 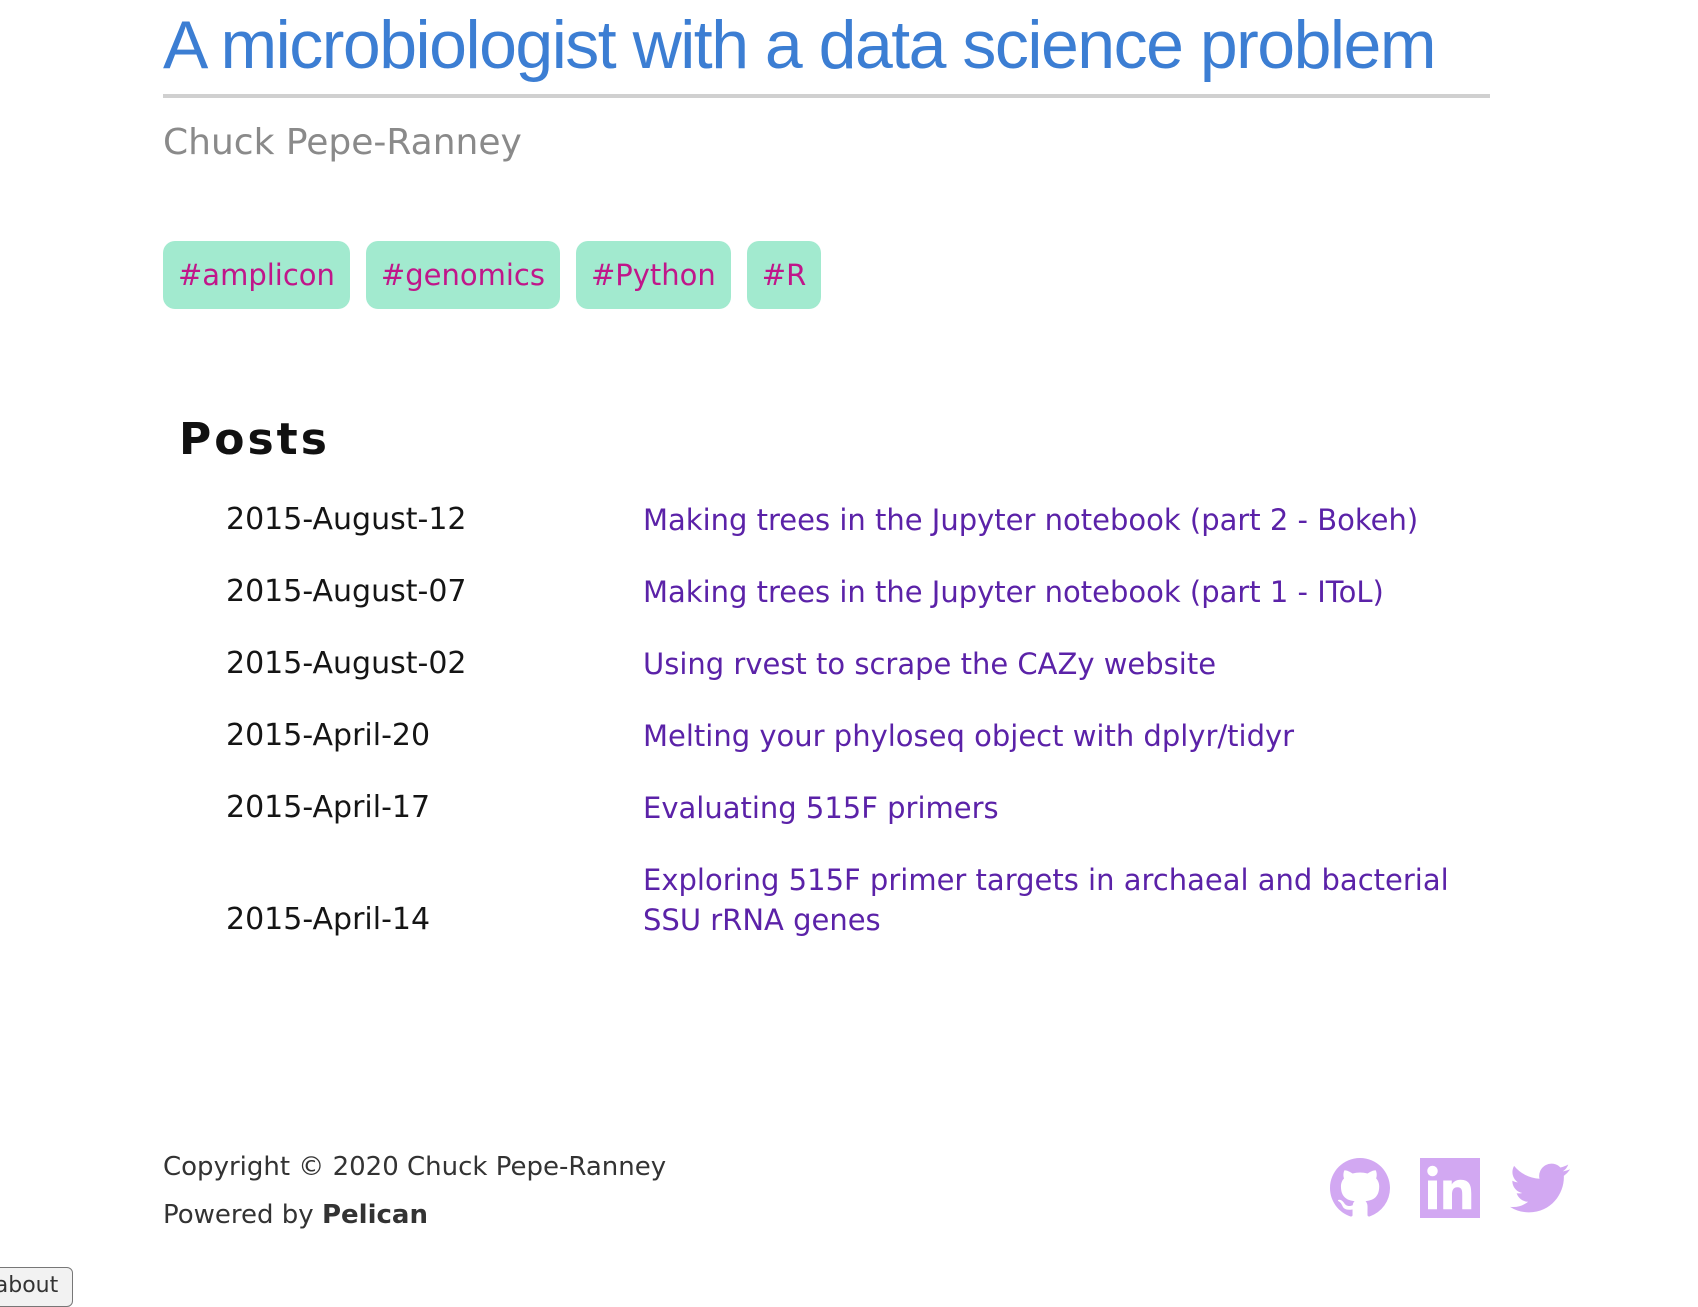 I want to click on tag-python: #Python, so click(x=653, y=275).